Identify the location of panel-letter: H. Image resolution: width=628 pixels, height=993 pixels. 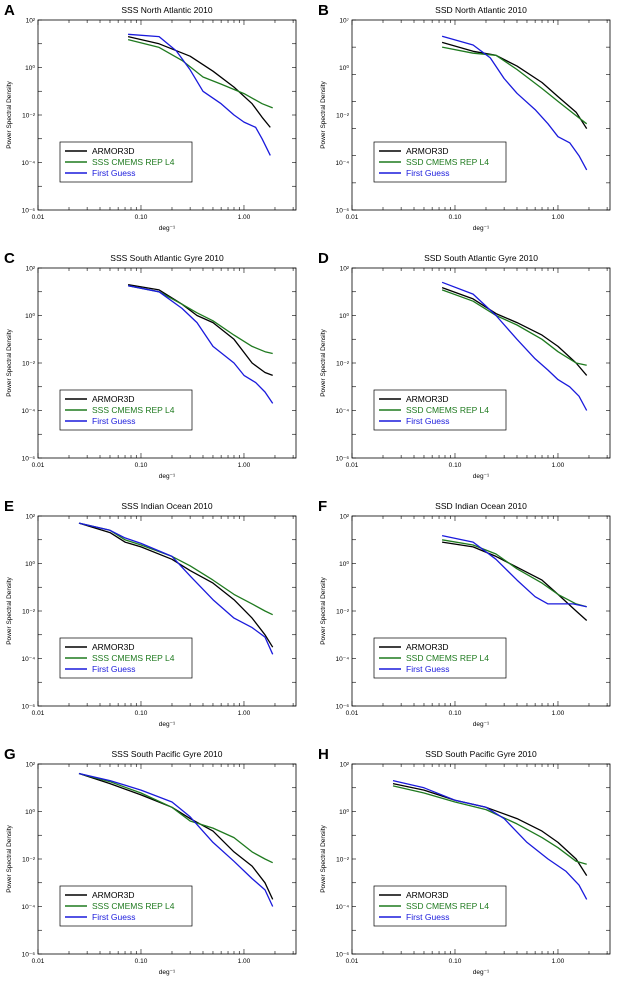
(323, 754).